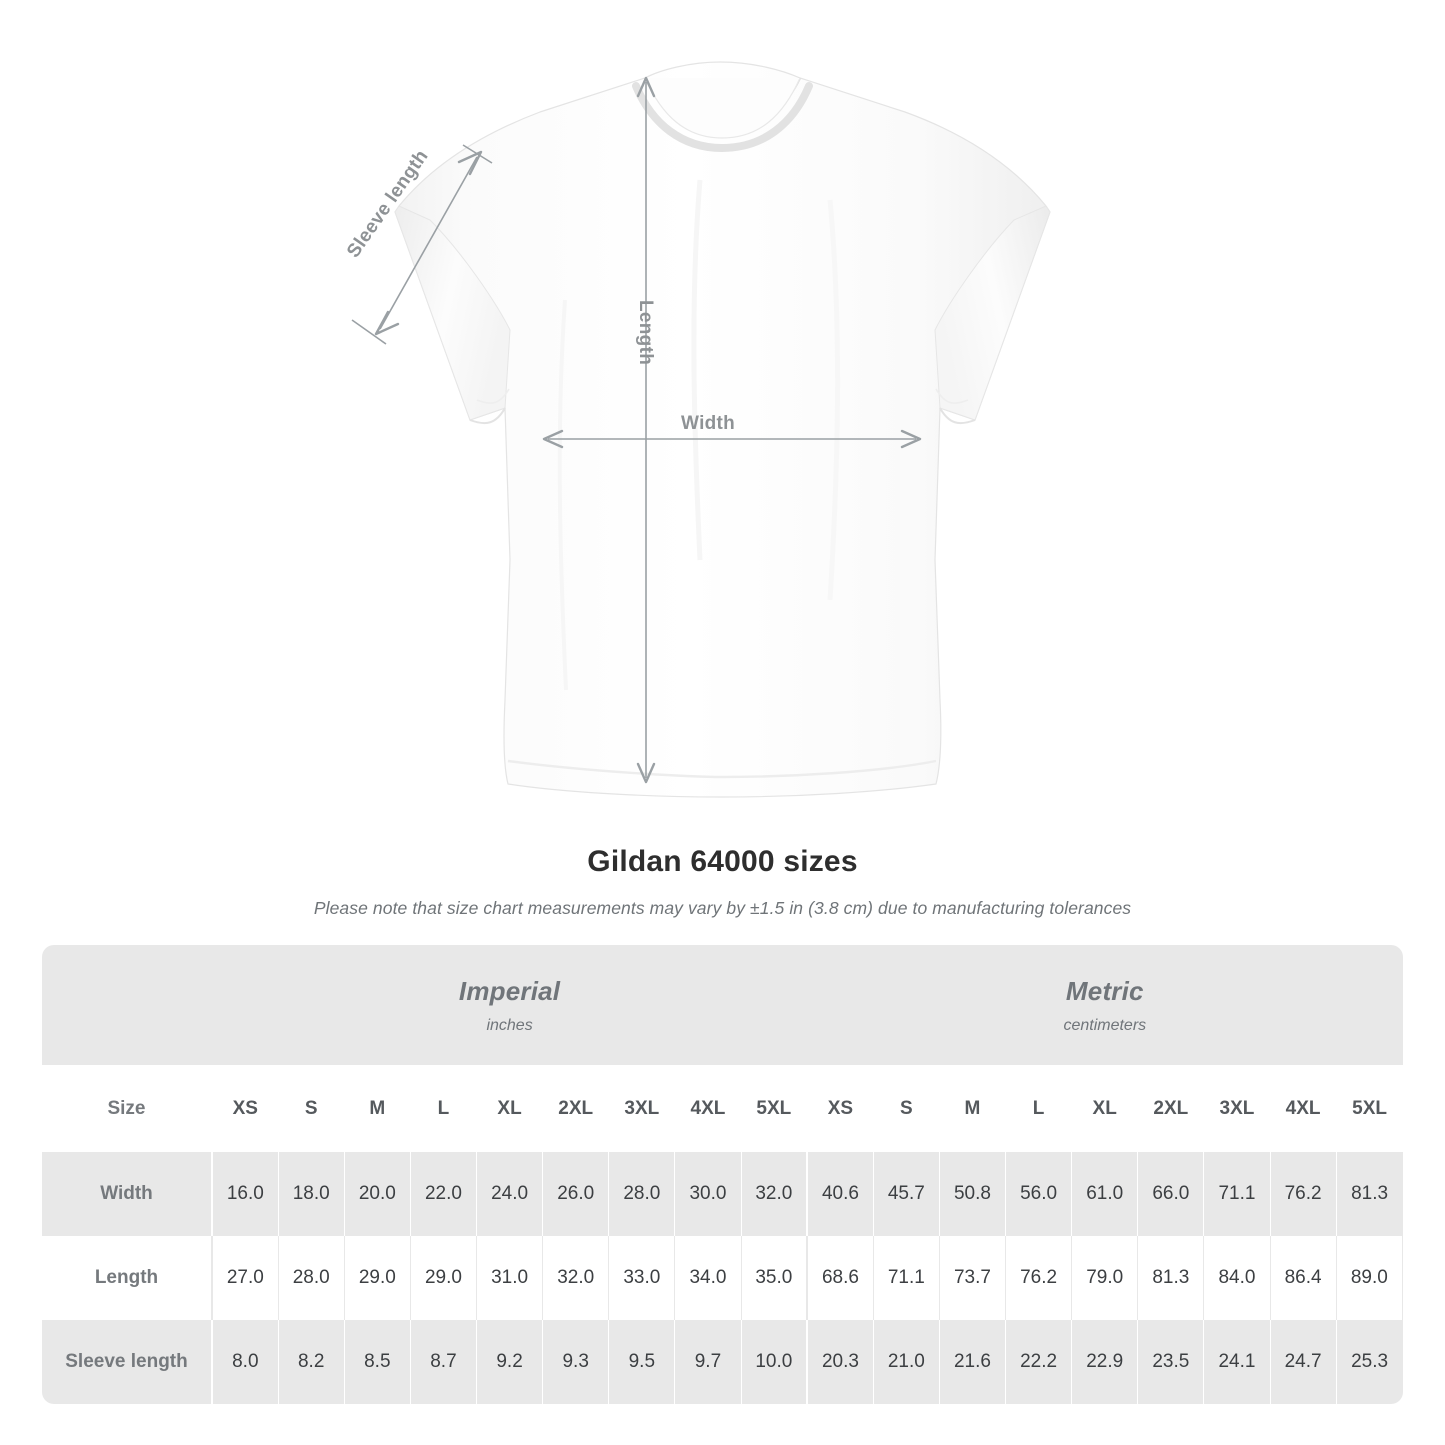 The width and height of the screenshot is (1445, 1445). What do you see at coordinates (127, 1362) in the screenshot?
I see `row-label-sleeve-length: Sleeve length` at bounding box center [127, 1362].